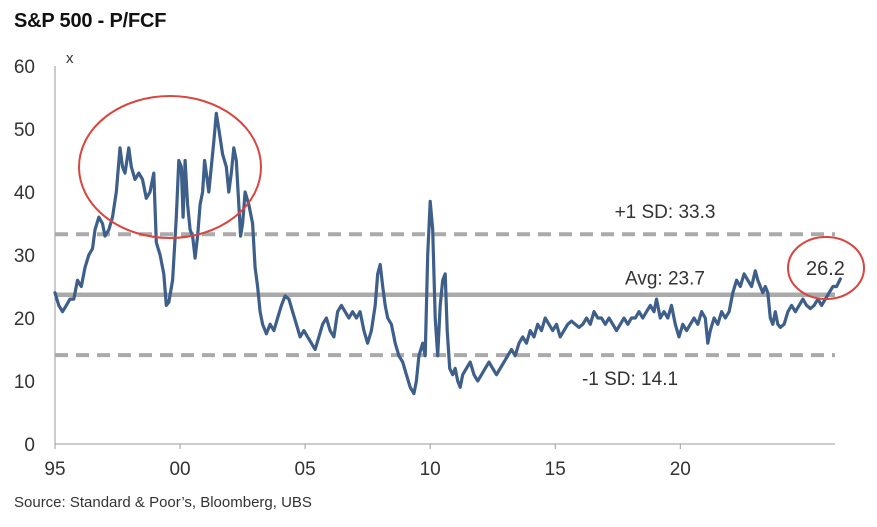 The height and width of the screenshot is (527, 877). What do you see at coordinates (179, 469) in the screenshot?
I see `x-tick-label: 00` at bounding box center [179, 469].